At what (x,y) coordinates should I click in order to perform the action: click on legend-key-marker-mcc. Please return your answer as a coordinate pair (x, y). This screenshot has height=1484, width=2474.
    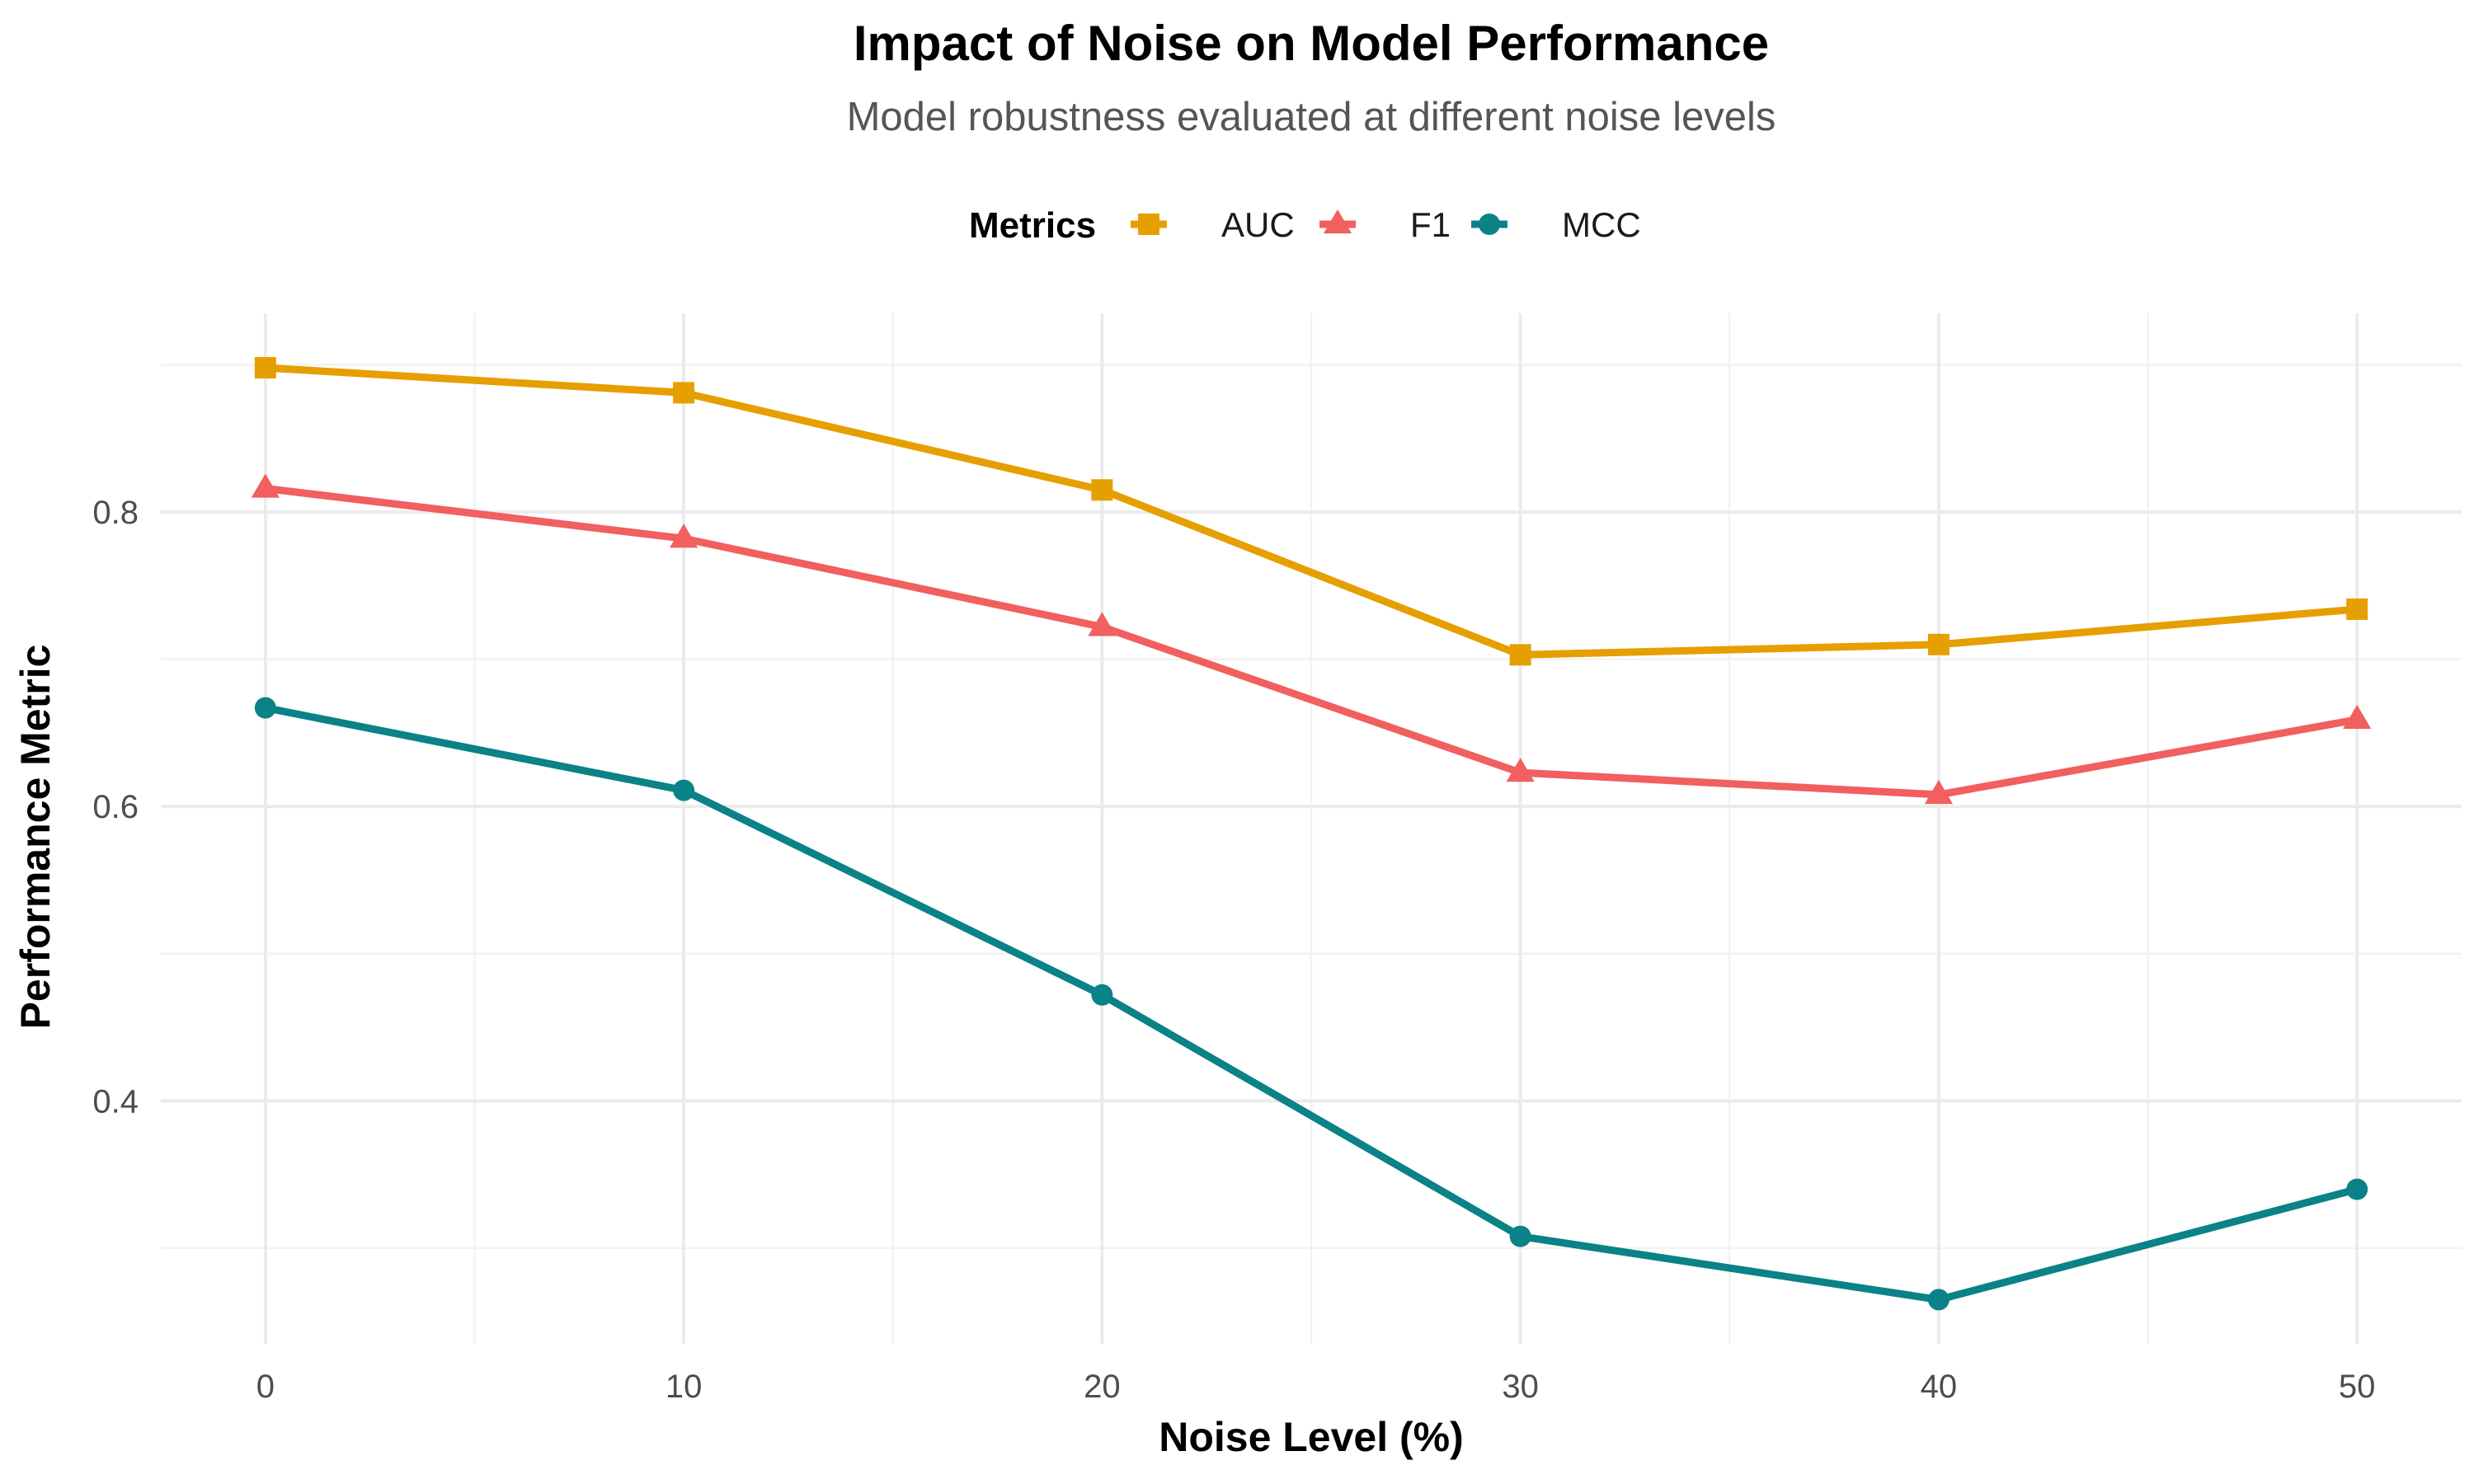
    Looking at the image, I should click on (1489, 224).